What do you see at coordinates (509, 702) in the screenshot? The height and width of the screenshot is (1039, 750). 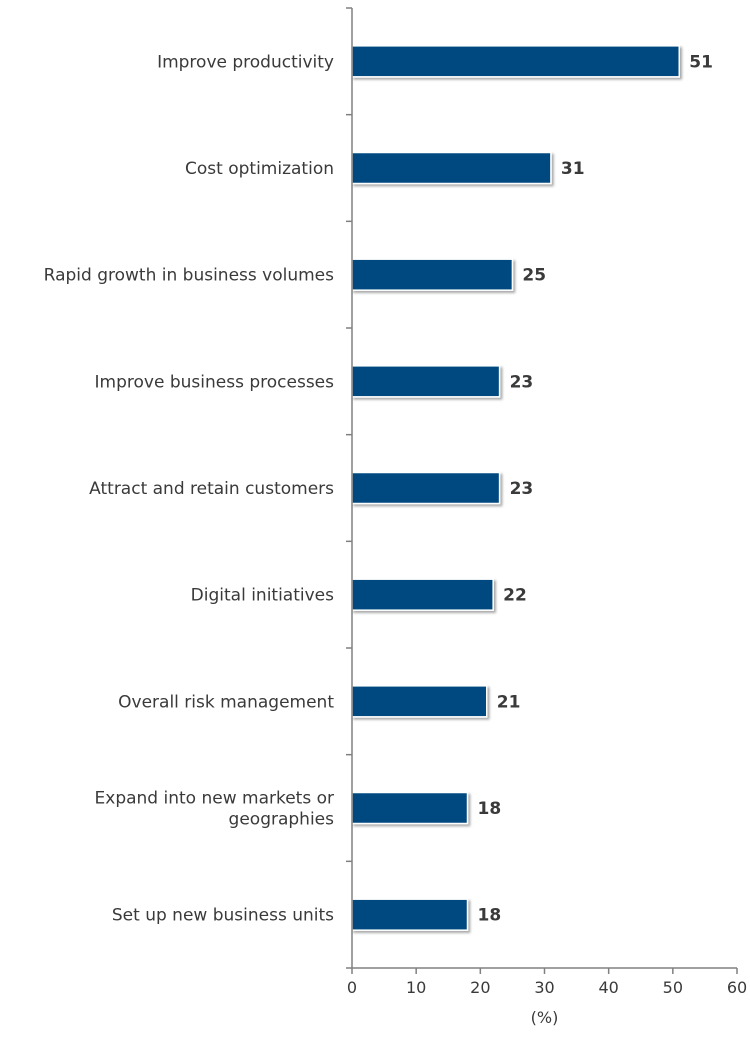 I see `data-label: 21` at bounding box center [509, 702].